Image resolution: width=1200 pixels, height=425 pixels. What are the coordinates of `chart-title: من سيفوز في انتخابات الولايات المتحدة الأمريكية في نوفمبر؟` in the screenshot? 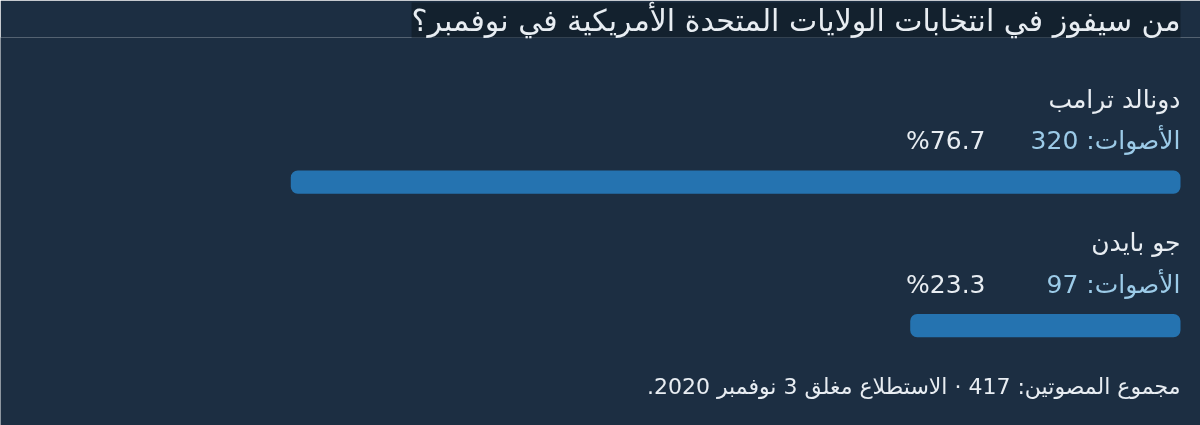 It's located at (796, 19).